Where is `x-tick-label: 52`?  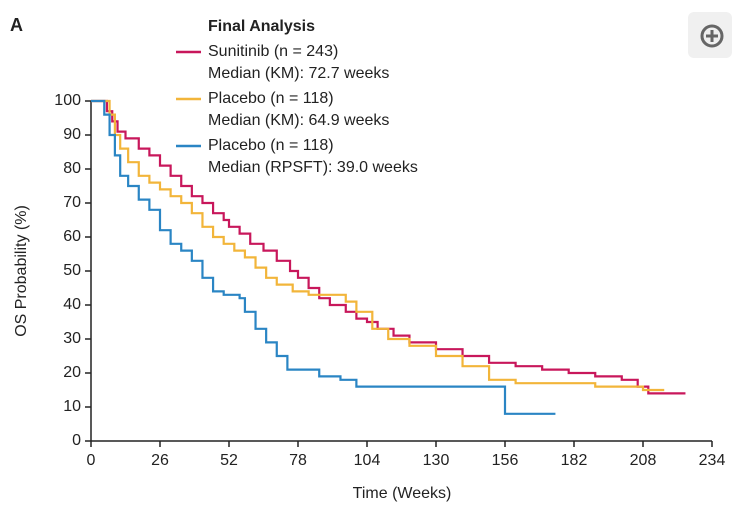
x-tick-label: 52 is located at coordinates (229, 460).